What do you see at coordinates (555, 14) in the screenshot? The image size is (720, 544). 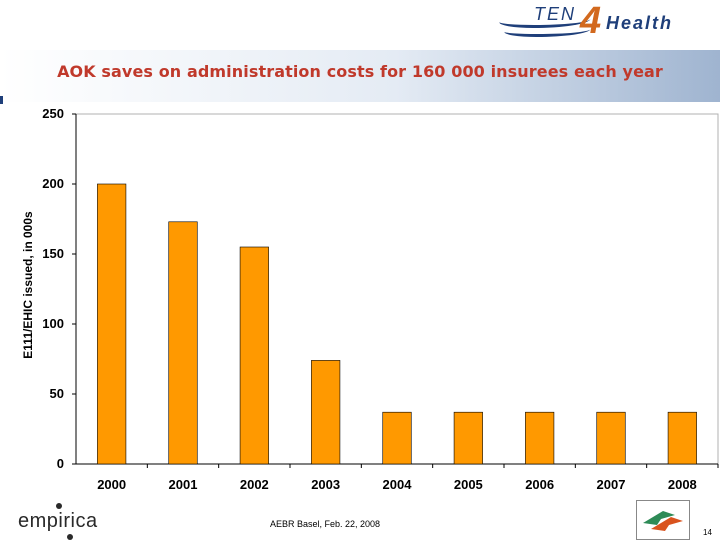 I see `logo-ten-text: TEN` at bounding box center [555, 14].